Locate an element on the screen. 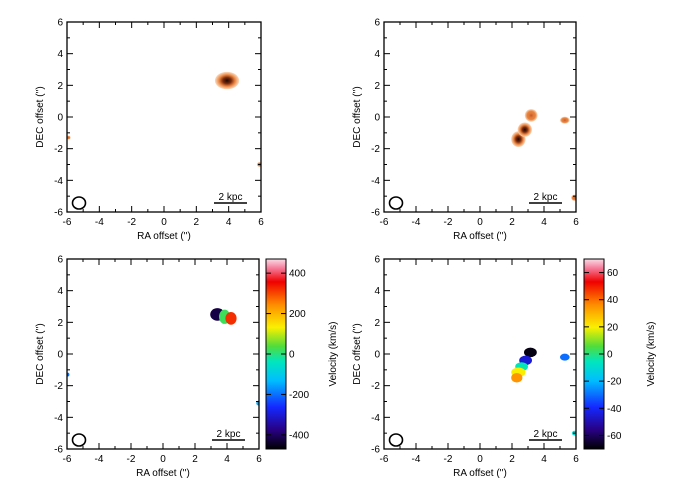  colorbar-tick-label: -400 is located at coordinates (299, 435).